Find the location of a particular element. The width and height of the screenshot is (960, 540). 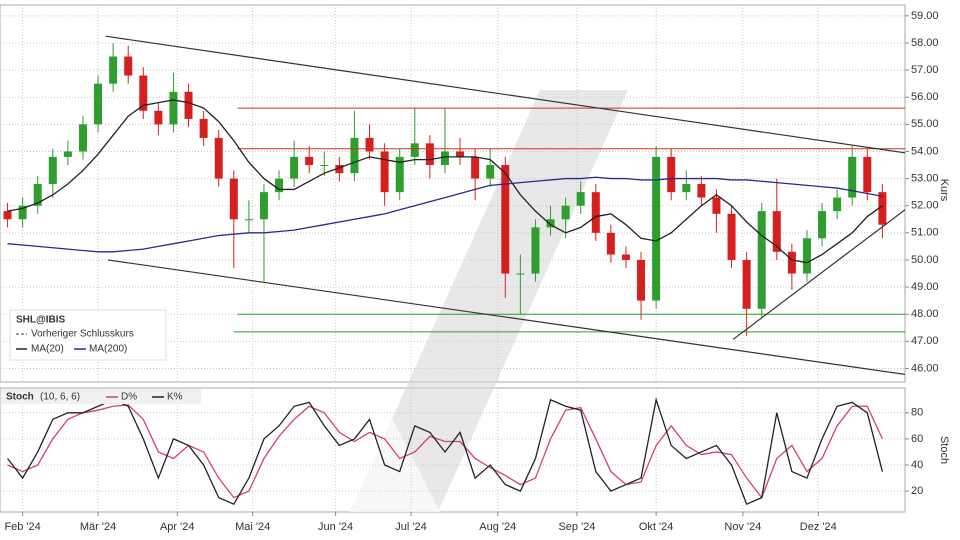

y-tick-label: 59.00 is located at coordinates (925, 16).